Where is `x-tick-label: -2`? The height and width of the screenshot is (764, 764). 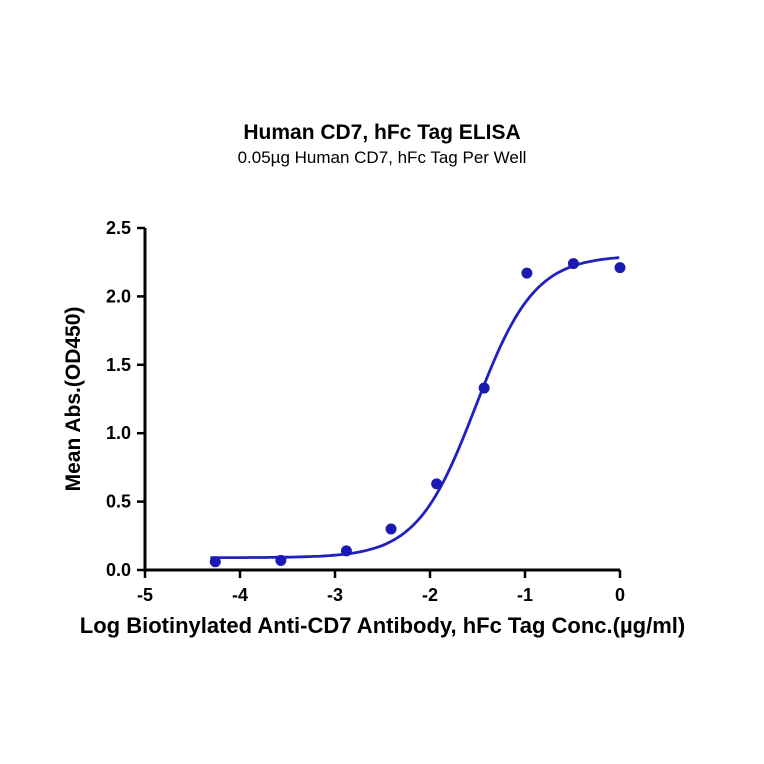 x-tick-label: -2 is located at coordinates (430, 595).